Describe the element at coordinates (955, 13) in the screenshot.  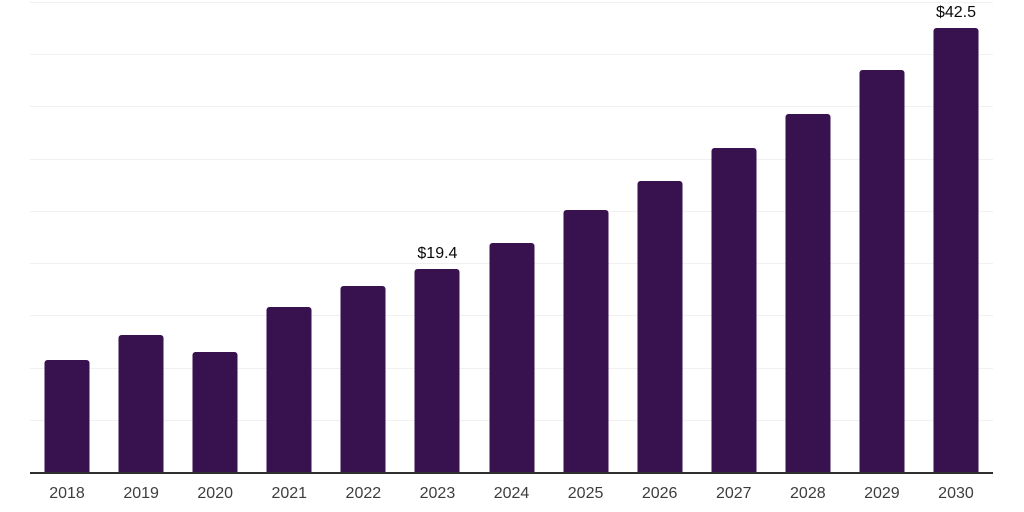
I see `data-label-2030: $42.5` at that location.